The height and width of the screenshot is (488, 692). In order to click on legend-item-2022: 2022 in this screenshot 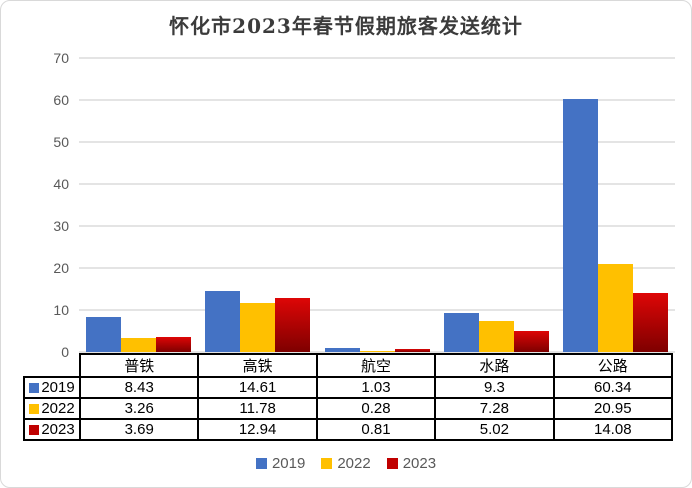, I will do `click(346, 463)`.